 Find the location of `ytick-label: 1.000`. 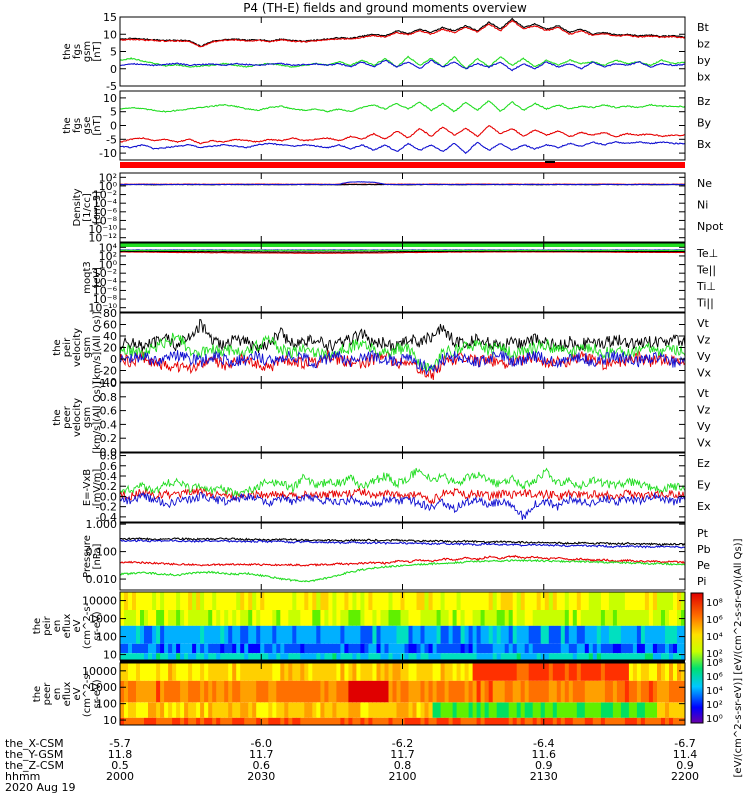

ytick-label: 1.000 is located at coordinates (102, 524).